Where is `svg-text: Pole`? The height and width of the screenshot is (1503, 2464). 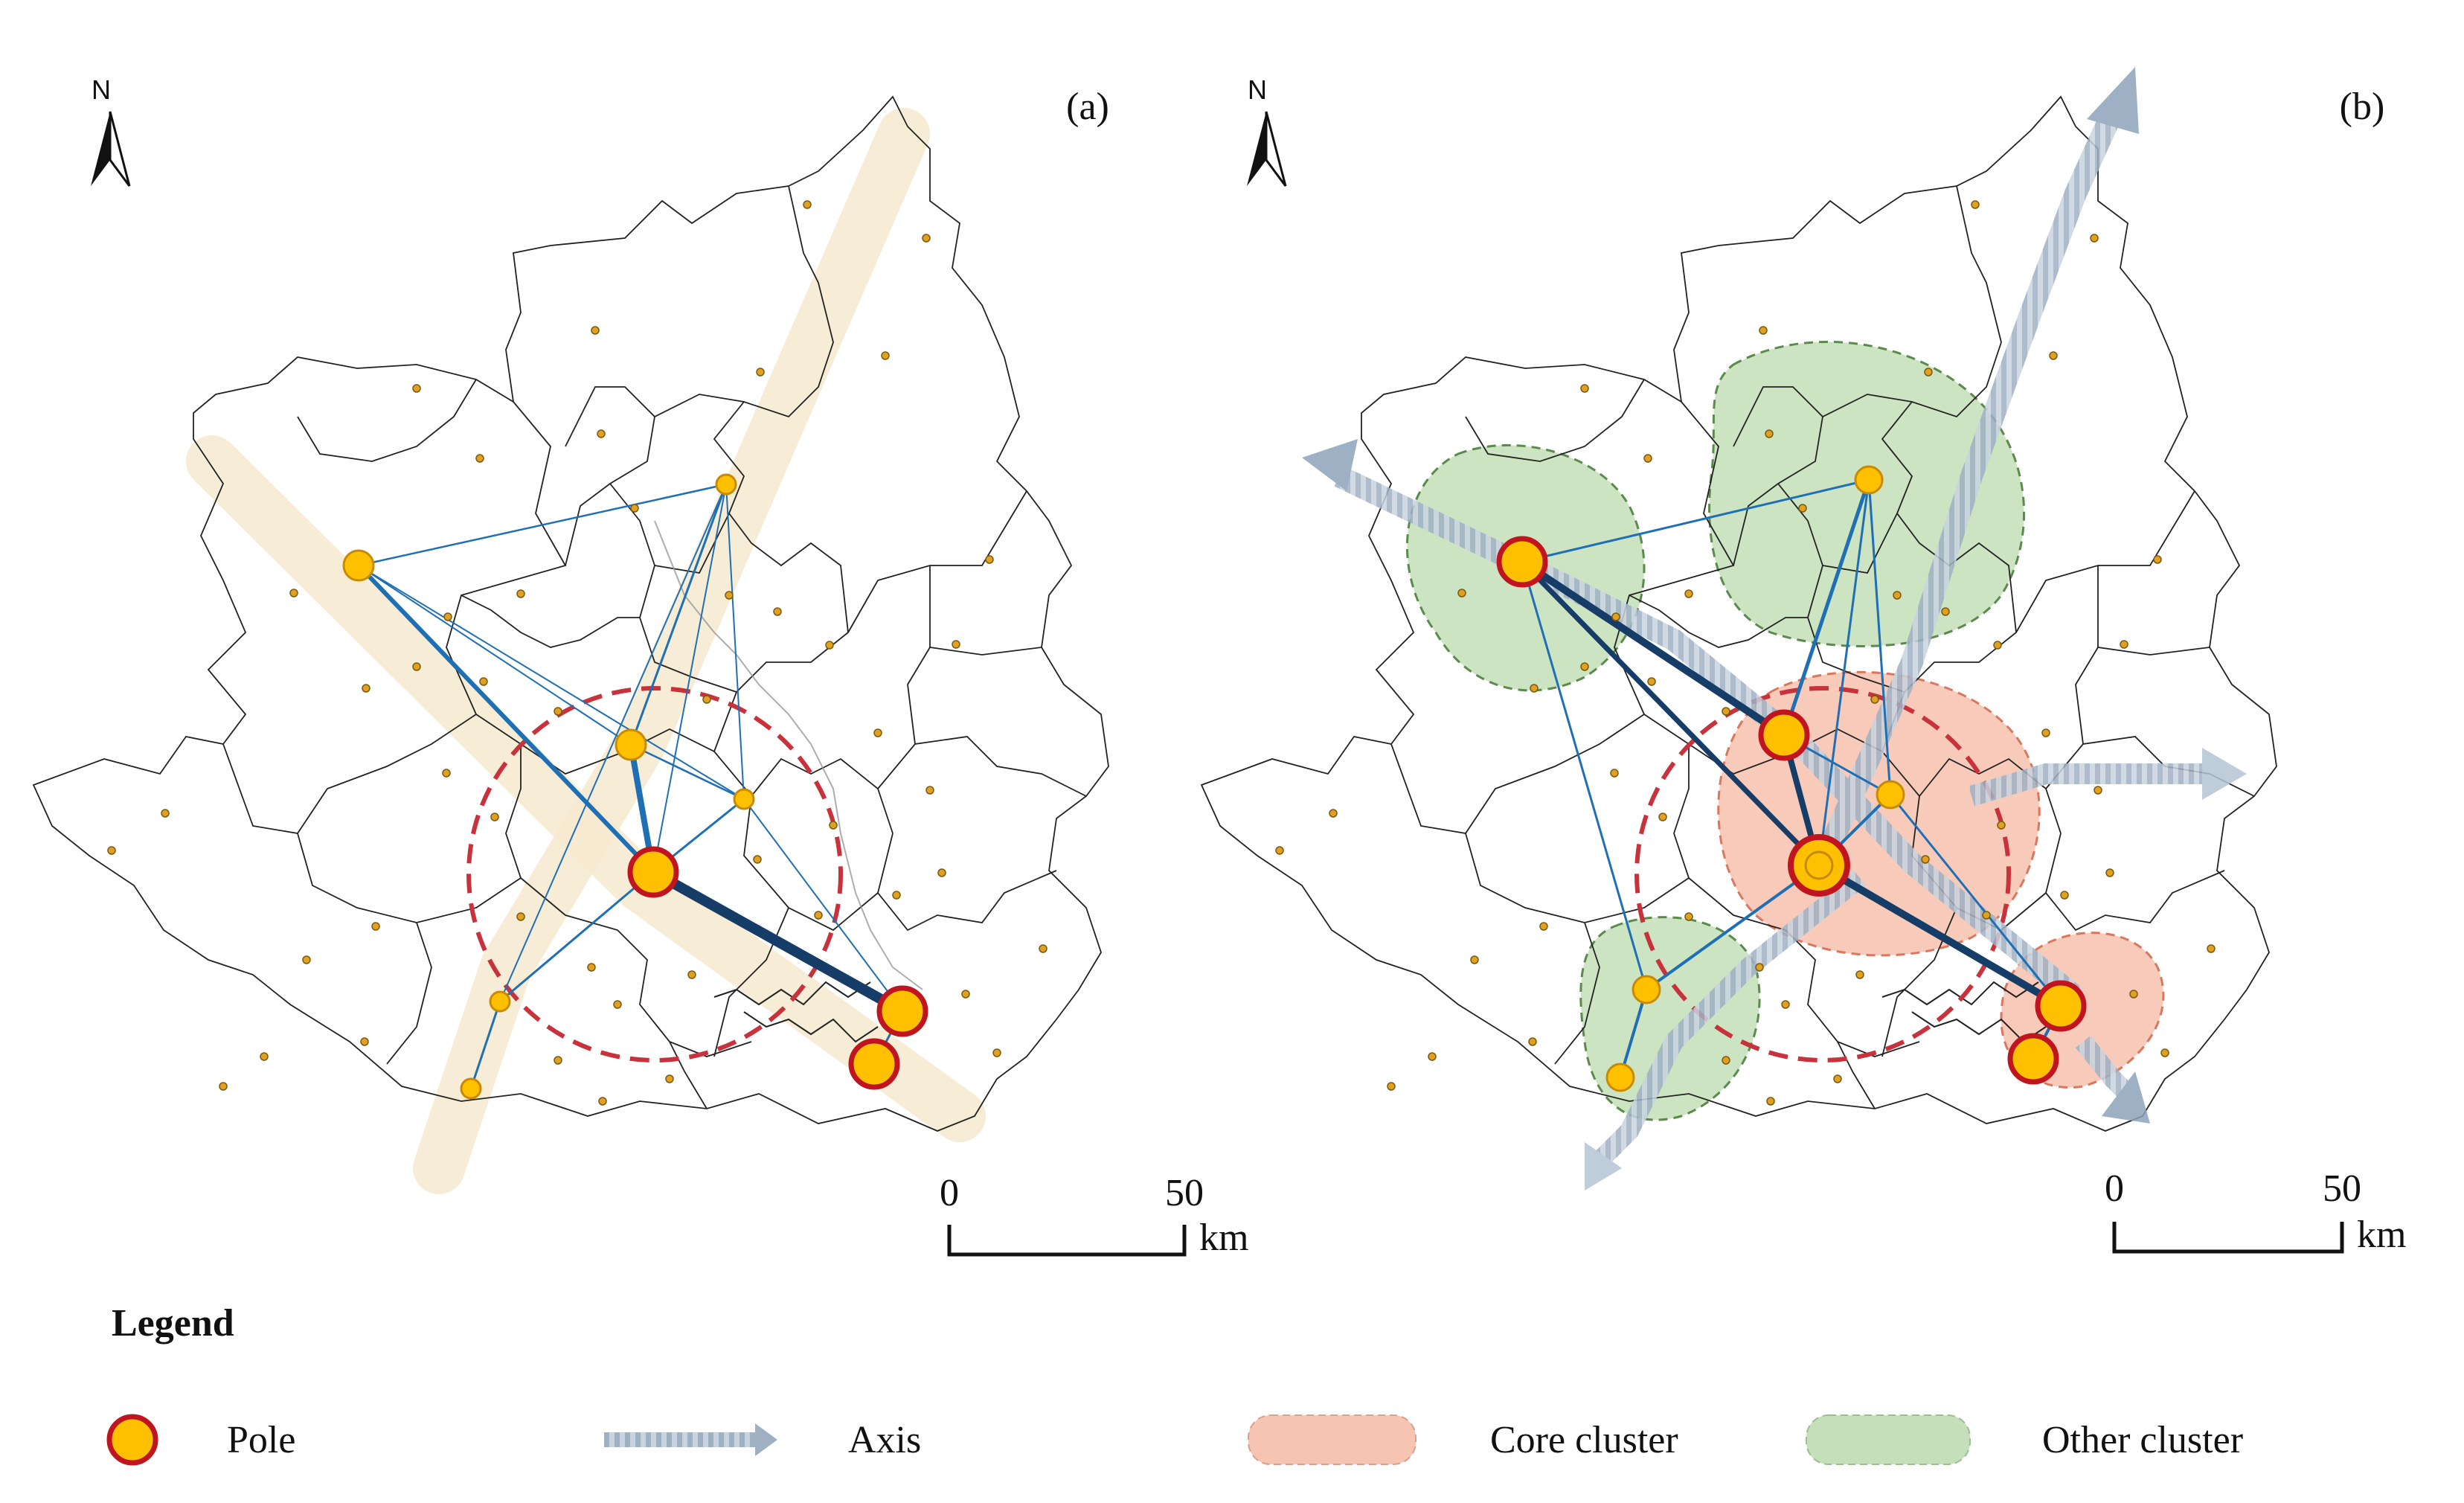
svg-text: Pole is located at coordinates (261, 1440).